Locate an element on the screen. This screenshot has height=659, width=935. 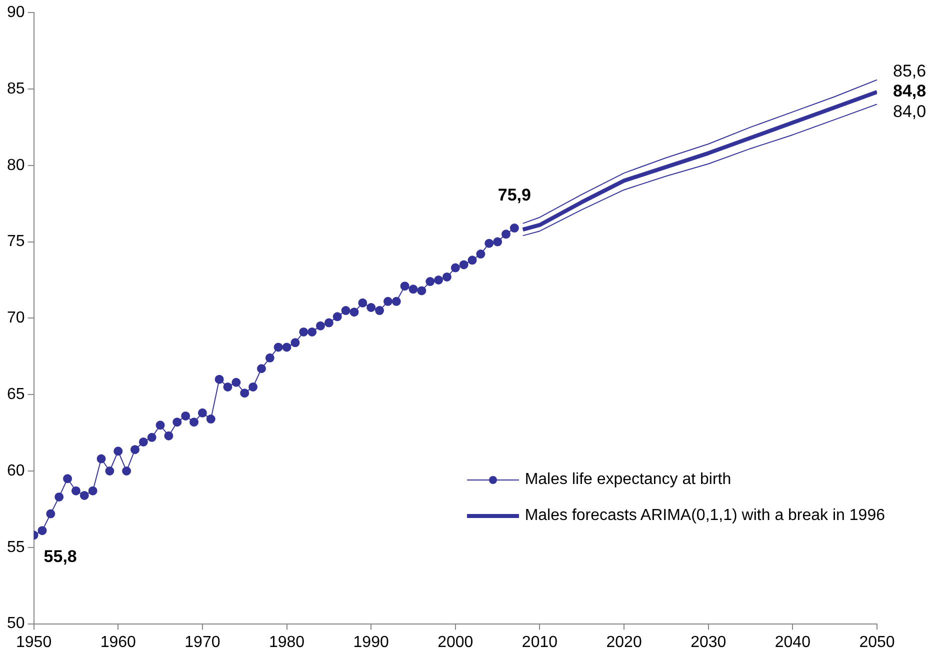
annotation: 85,6 is located at coordinates (909, 71).